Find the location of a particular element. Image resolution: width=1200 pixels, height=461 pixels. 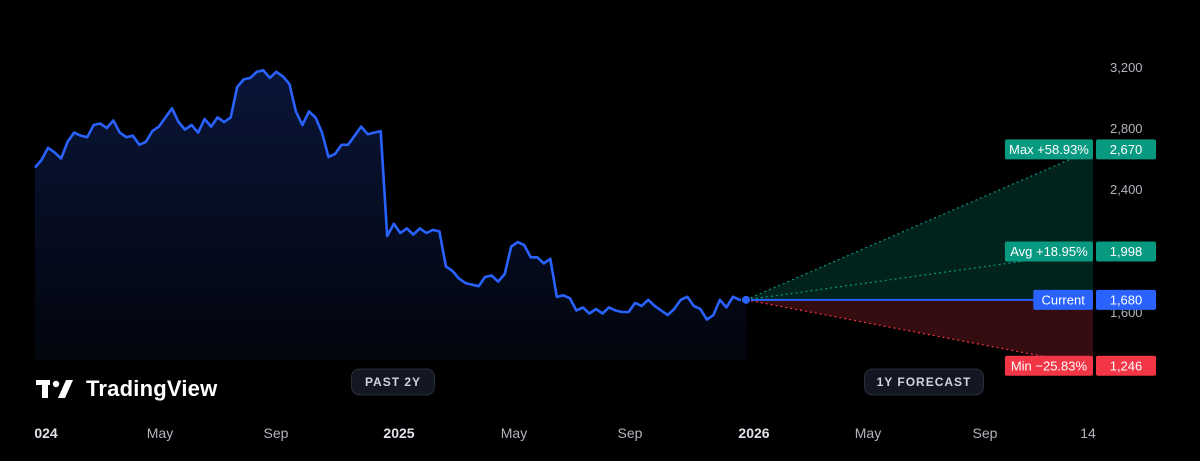

forecast-period-pill: 1Y FORECAST is located at coordinates (924, 382).